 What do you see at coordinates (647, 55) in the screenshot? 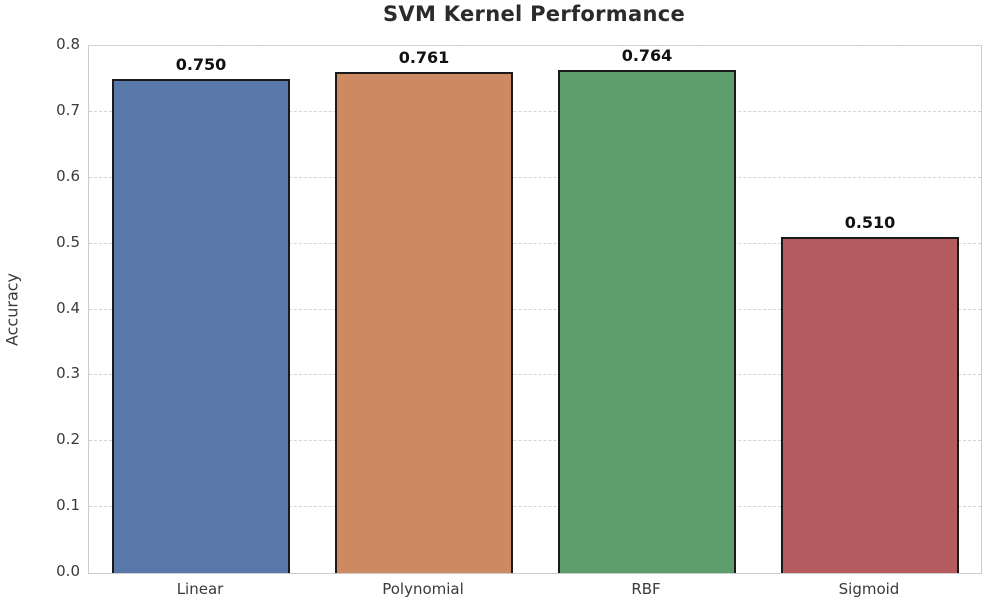
I see `bar-value-label: 0.764` at bounding box center [647, 55].